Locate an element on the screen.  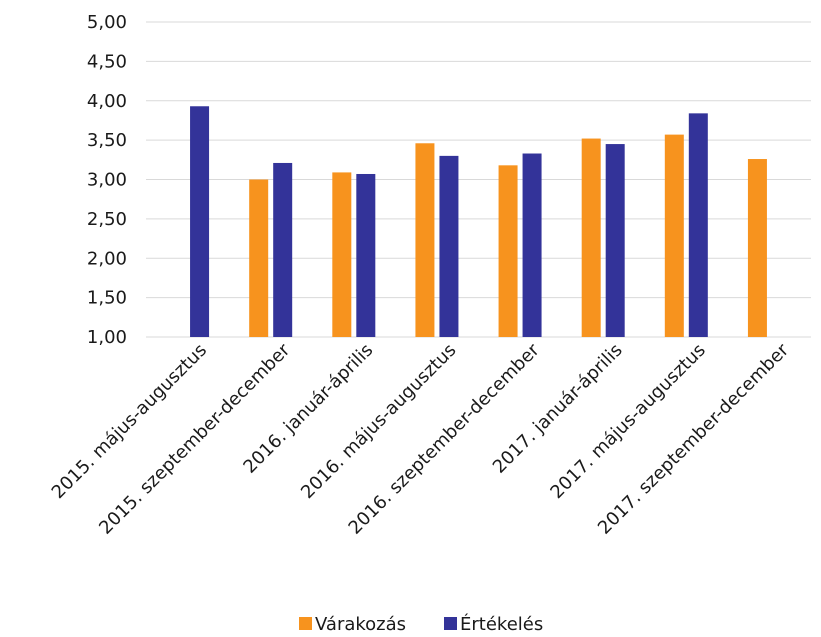
legend-swatch-varakozas is located at coordinates (305, 623).